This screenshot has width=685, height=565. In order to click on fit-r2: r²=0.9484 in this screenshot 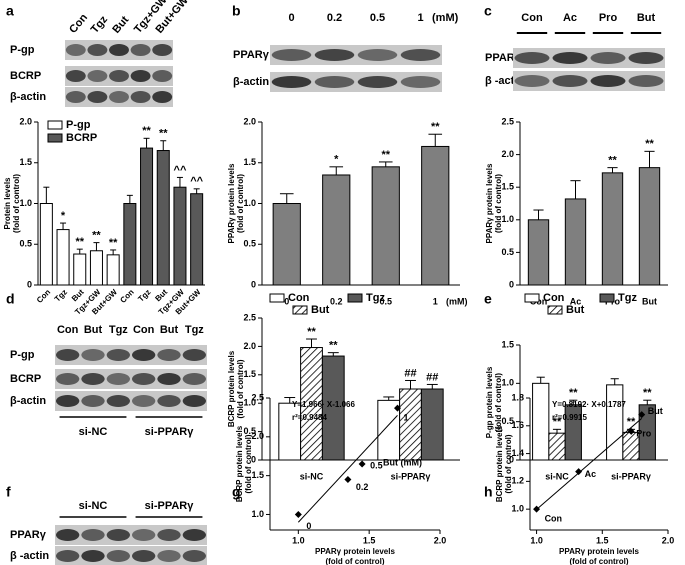, I will do `click(309, 417)`.